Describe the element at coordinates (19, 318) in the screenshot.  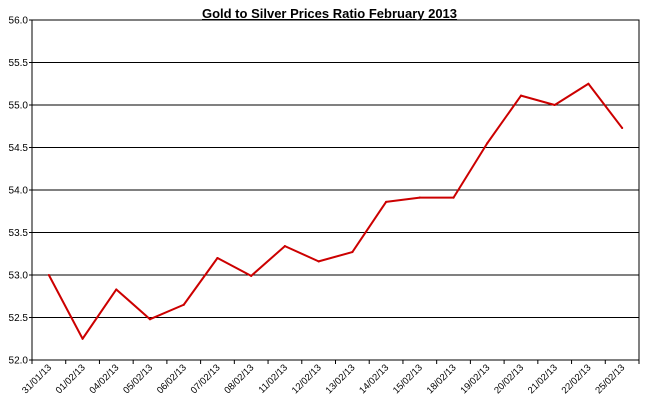
I see `y-tick-label: 52.5` at that location.